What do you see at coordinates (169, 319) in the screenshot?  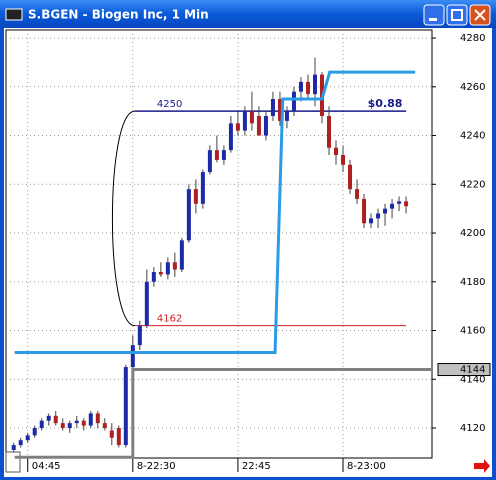 I see `level-label: 4162` at bounding box center [169, 319].